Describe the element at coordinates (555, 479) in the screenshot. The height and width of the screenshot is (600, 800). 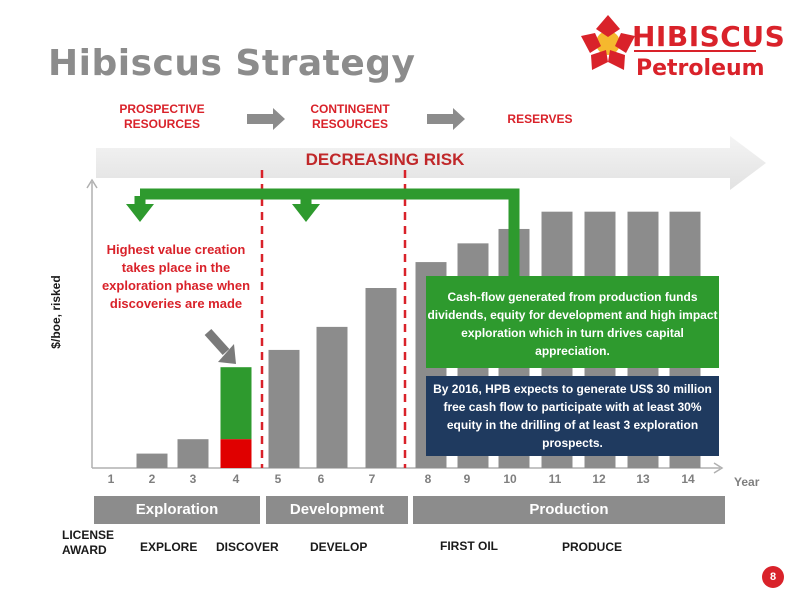
I see `x-tick-label: 11` at that location.